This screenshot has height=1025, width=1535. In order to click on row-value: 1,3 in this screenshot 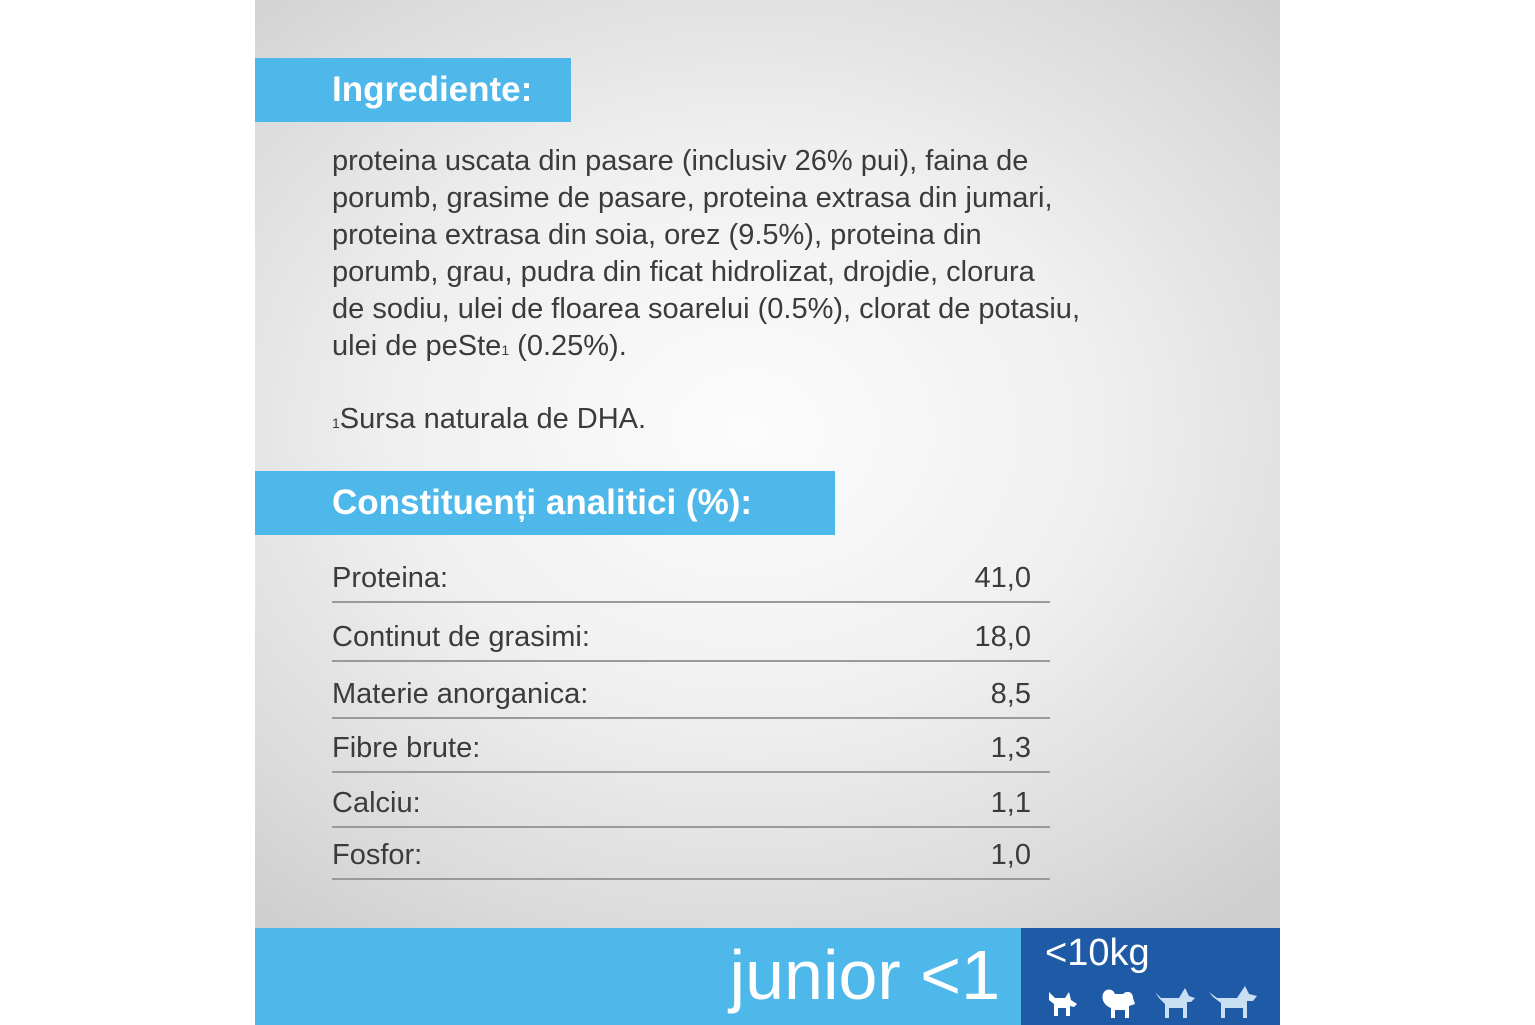, I will do `click(1010, 748)`.